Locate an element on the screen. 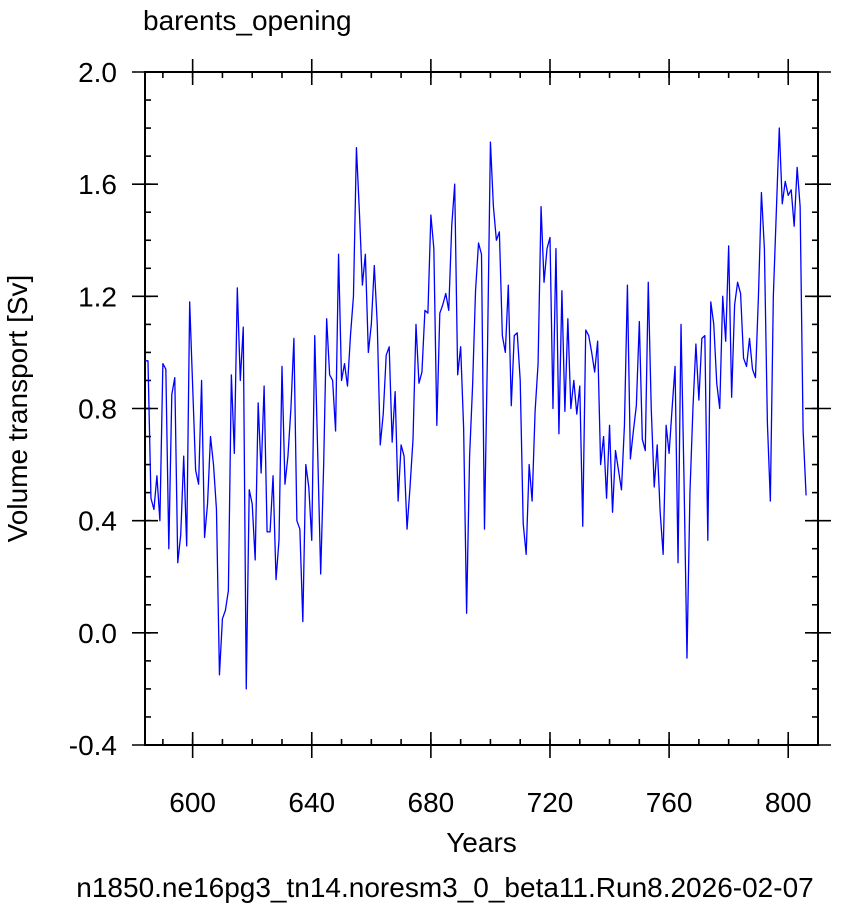  y-tick-label: 0.0 is located at coordinates (97, 633).